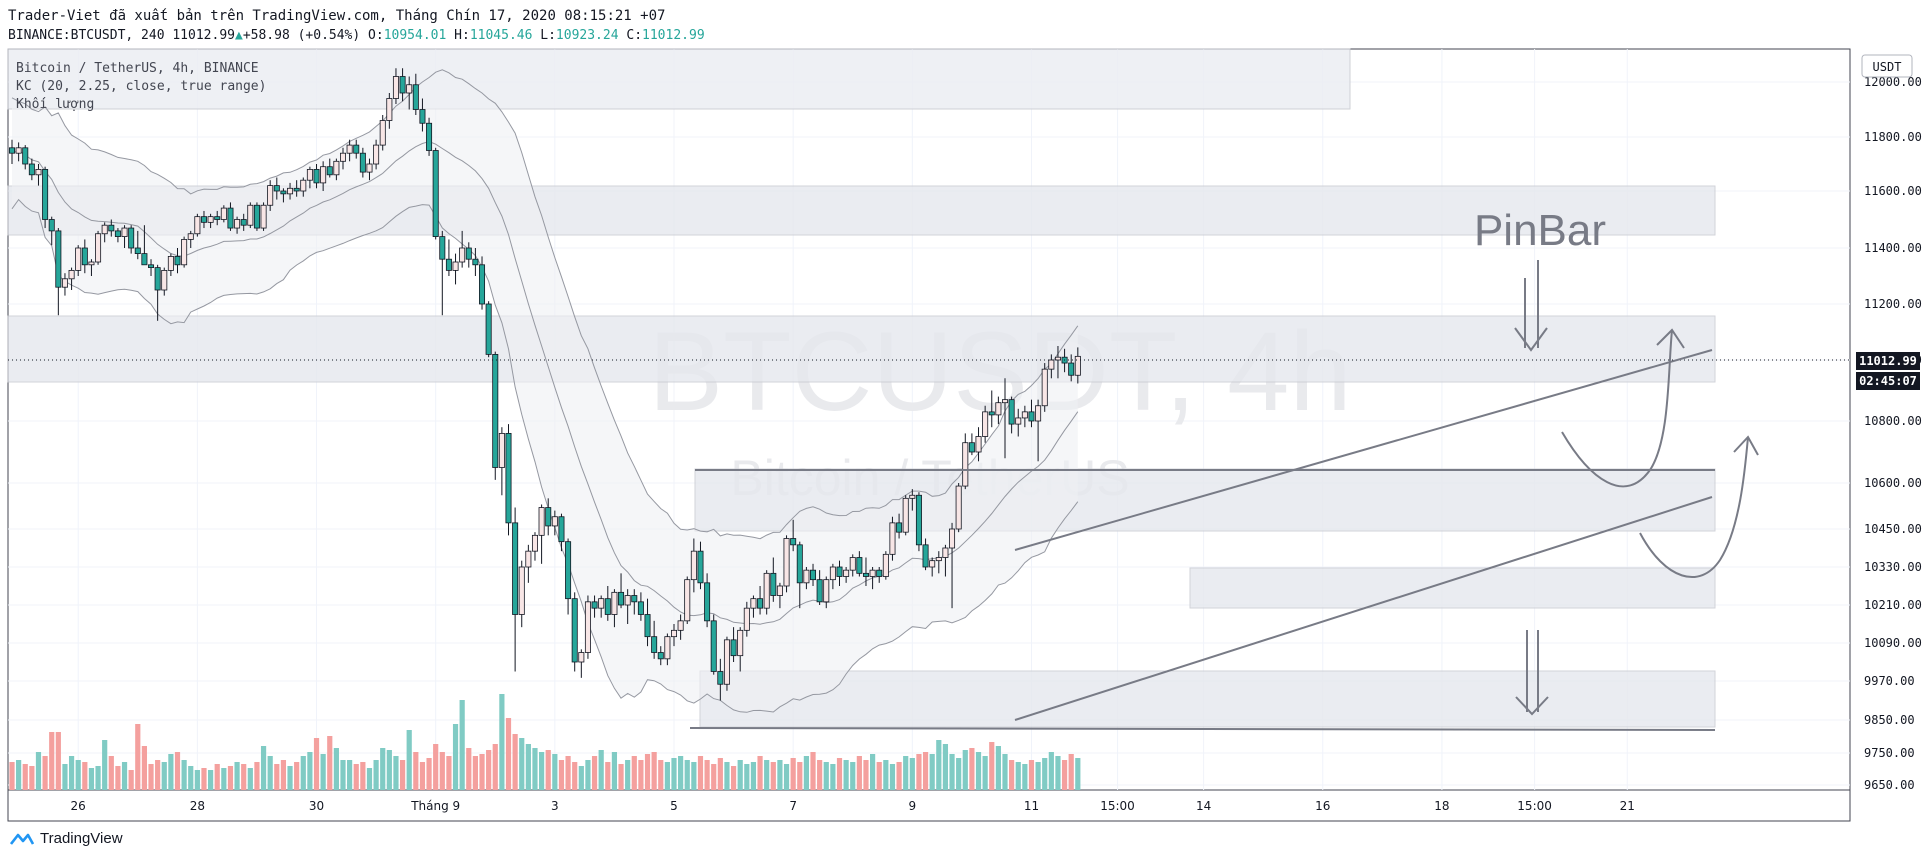  Describe the element at coordinates (1531, 306) in the screenshot. I see `pinbar-arrow-top` at that location.